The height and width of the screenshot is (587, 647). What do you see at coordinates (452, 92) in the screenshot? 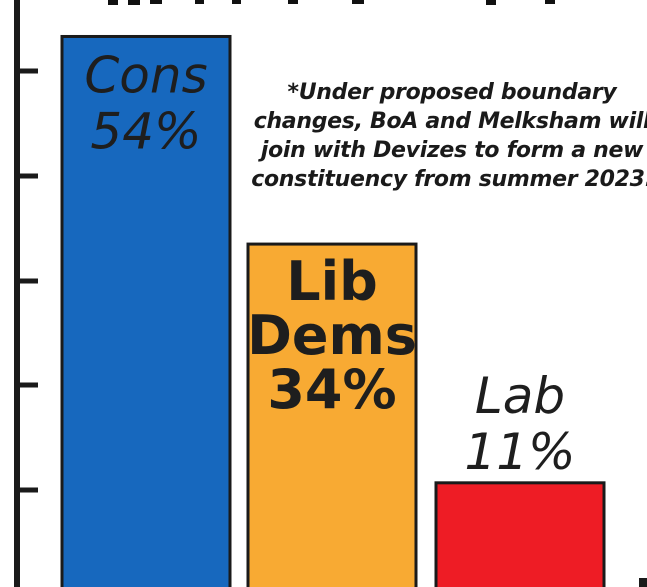
I see `note-line-1: *Under proposed boundary` at bounding box center [452, 92].